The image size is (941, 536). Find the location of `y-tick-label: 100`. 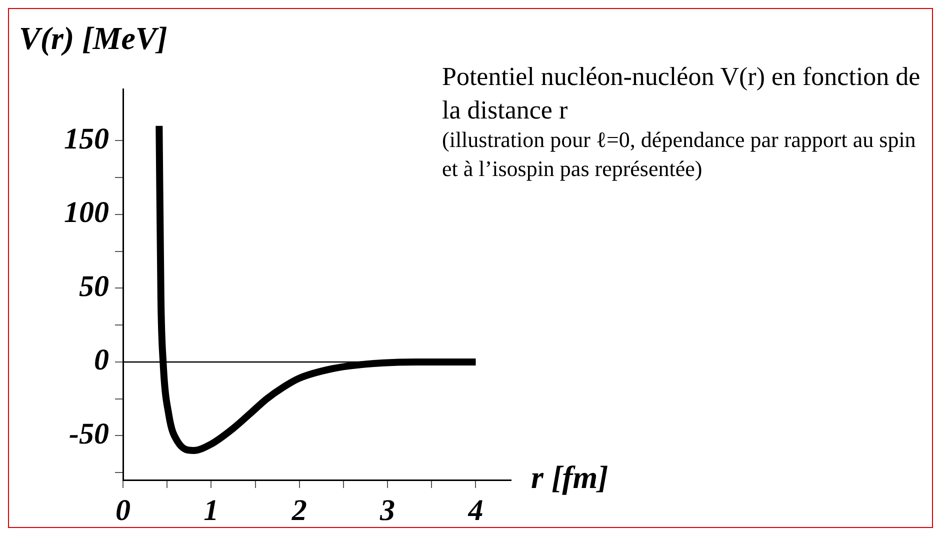

y-tick-label: 100 is located at coordinates (86, 213).